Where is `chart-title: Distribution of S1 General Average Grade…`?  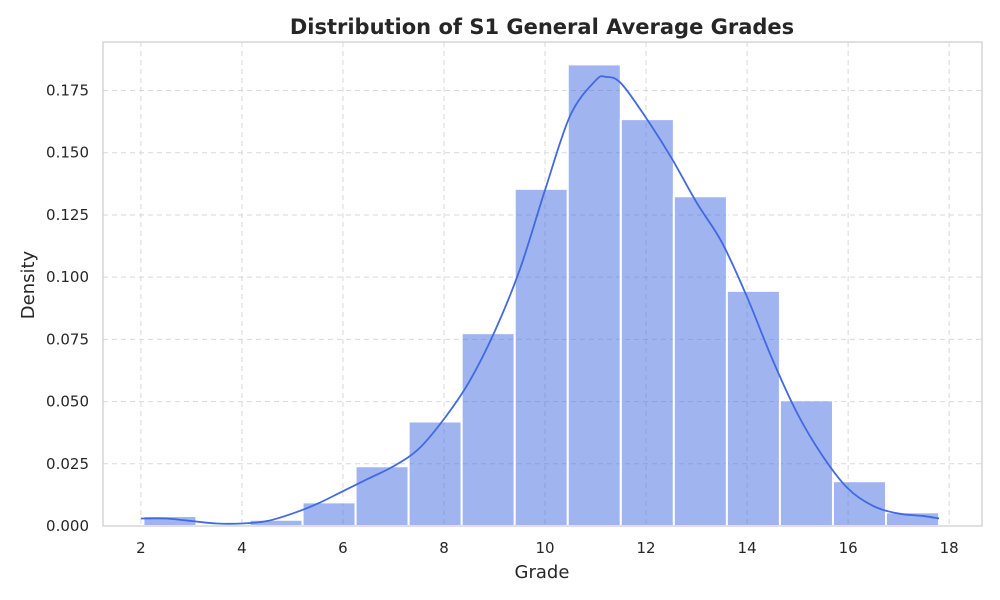
chart-title: Distribution of S1 General Average Grade… is located at coordinates (542, 27).